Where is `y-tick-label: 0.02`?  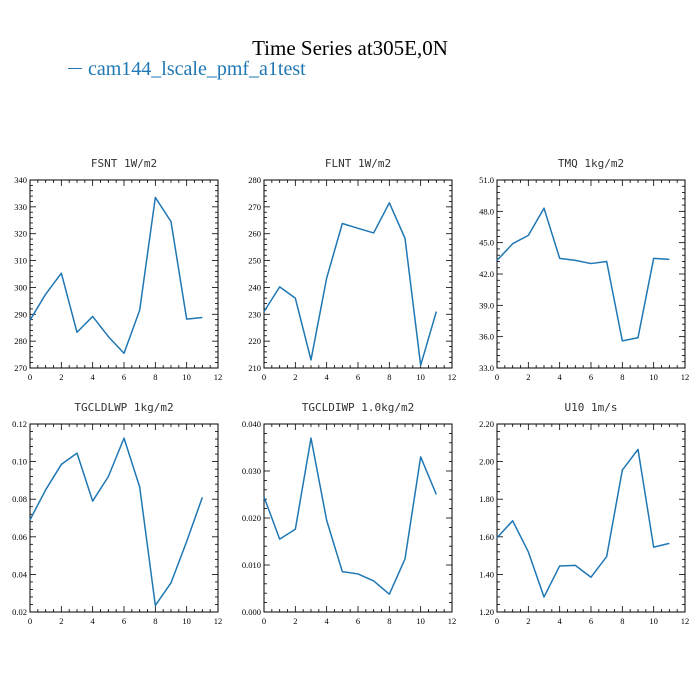 y-tick-label: 0.02 is located at coordinates (19, 612).